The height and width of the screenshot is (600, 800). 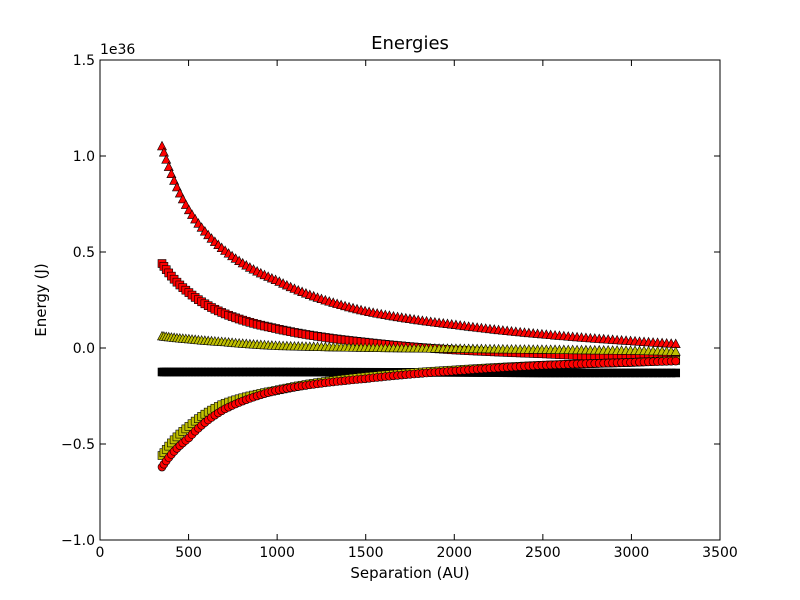 I want to click on x-tick-label: 0, so click(x=100, y=553).